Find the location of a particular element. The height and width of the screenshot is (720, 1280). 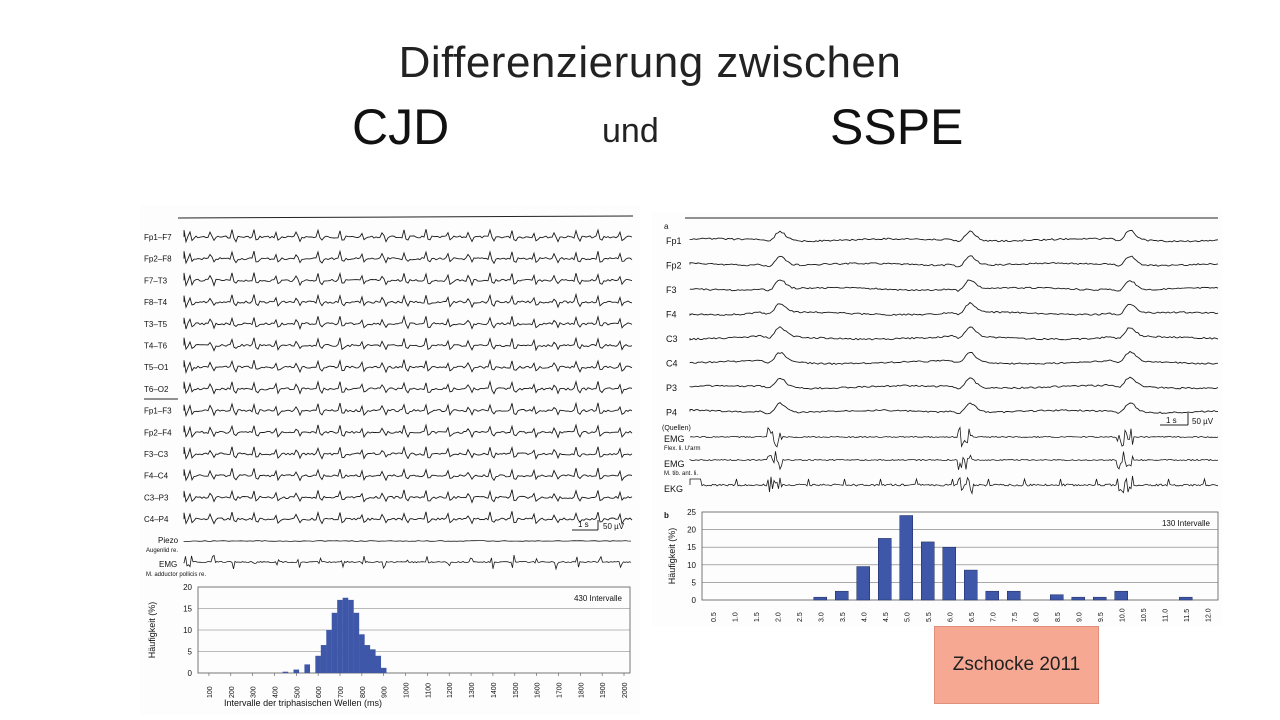

hist-xtick: 11.5 is located at coordinates (1187, 615).